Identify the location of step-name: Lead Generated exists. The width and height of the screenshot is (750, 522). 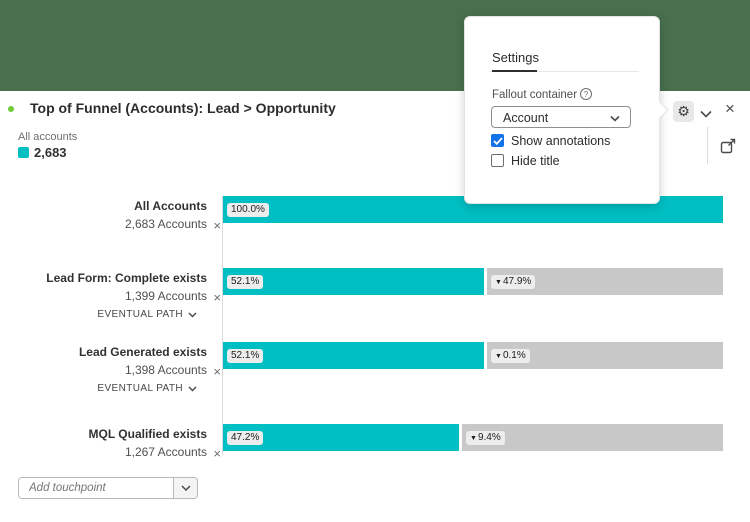
(142, 352).